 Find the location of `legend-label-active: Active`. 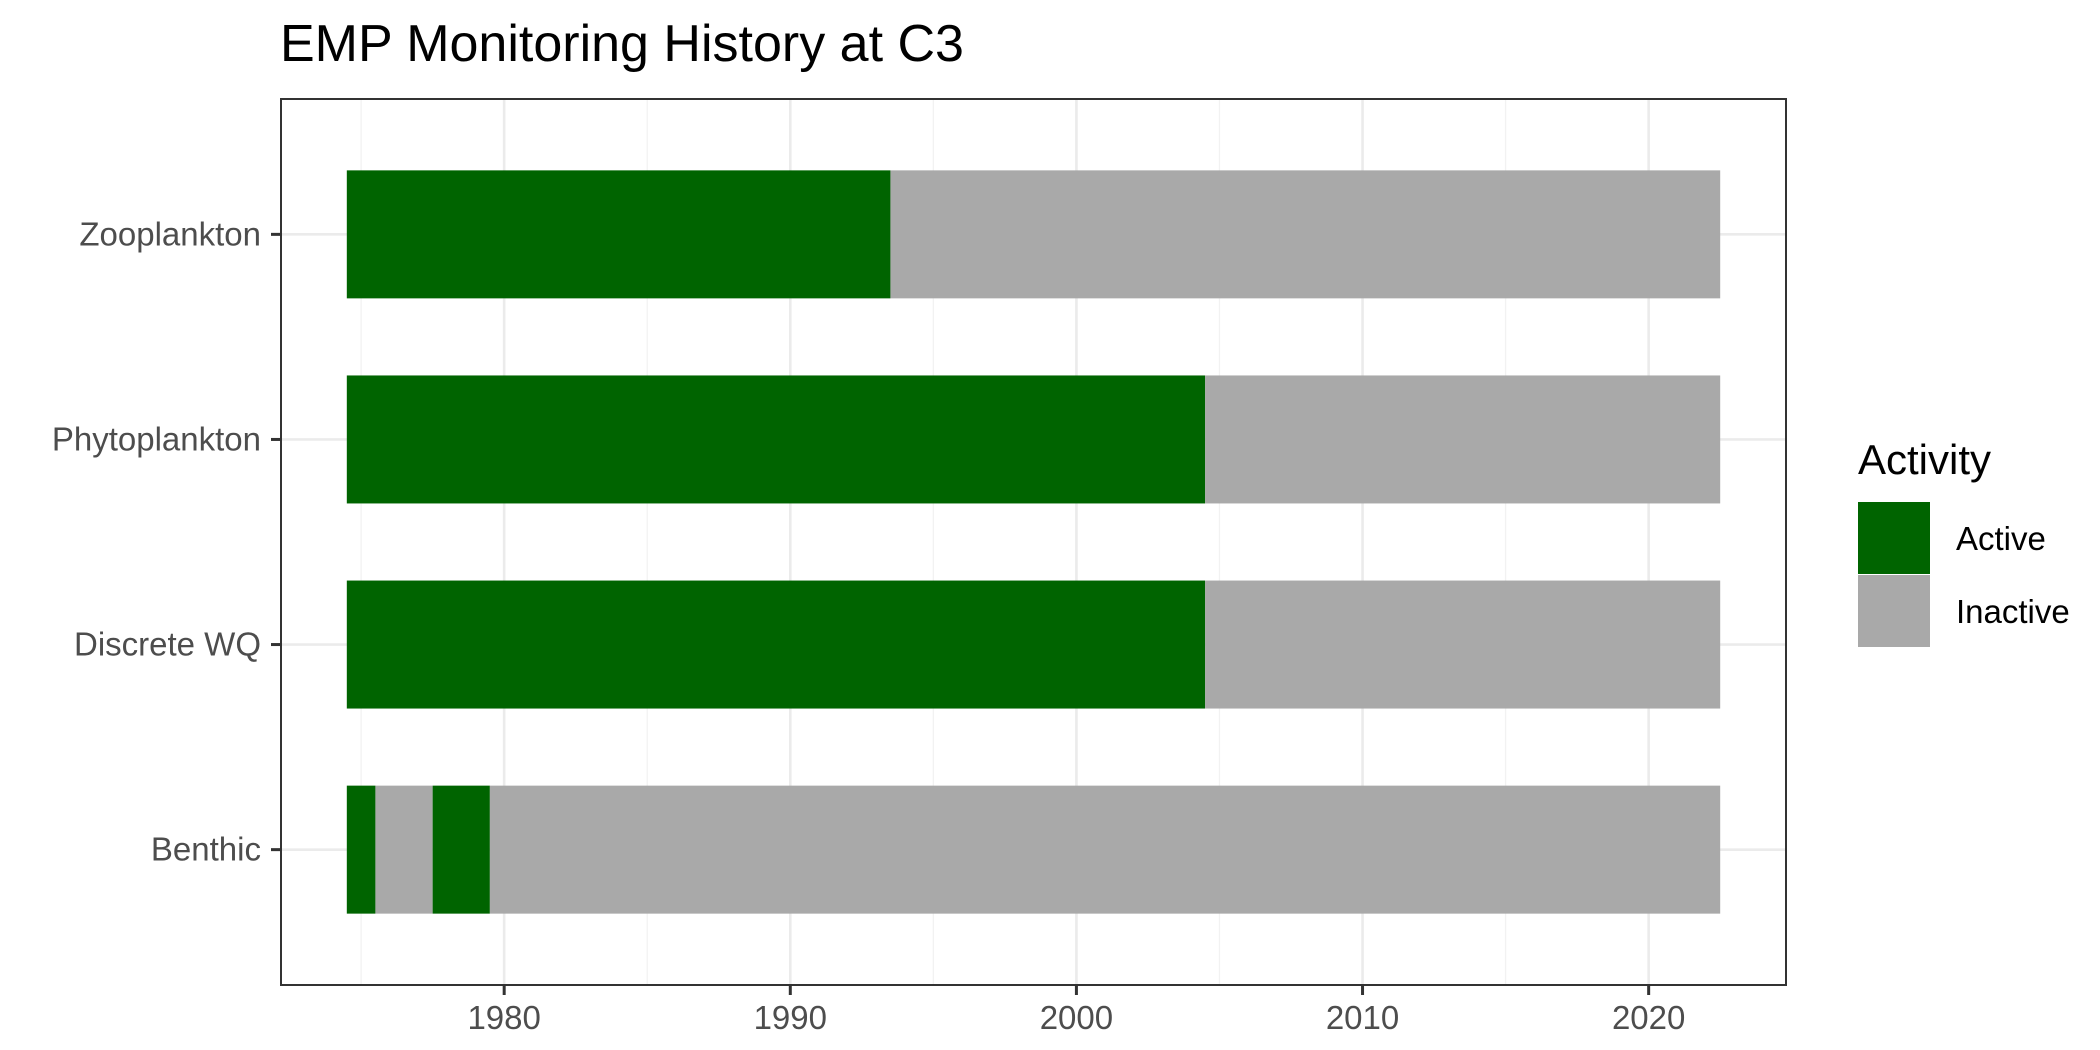

legend-label-active: Active is located at coordinates (2001, 538).